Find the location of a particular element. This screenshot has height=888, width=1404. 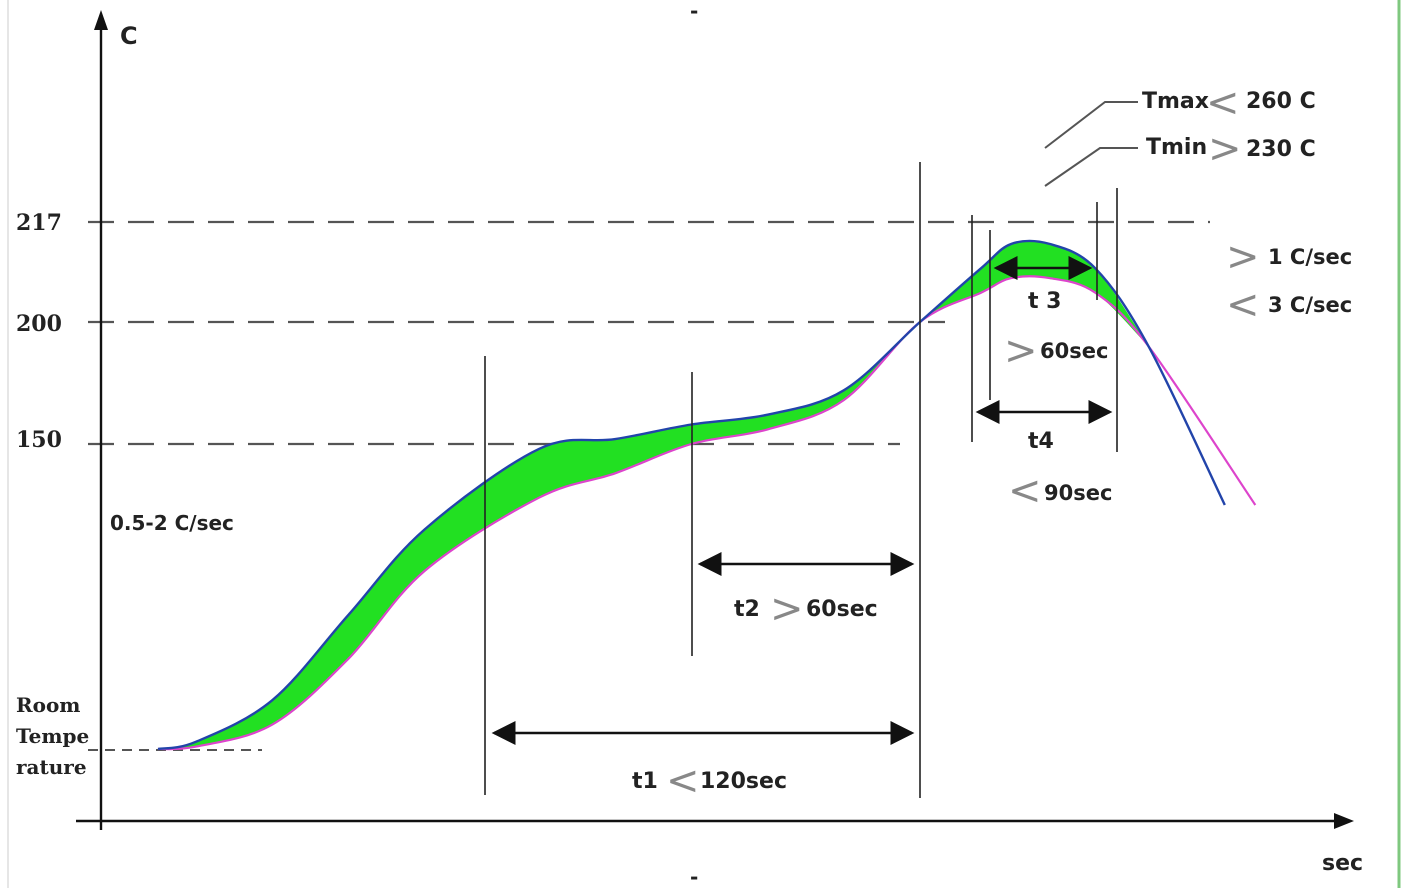

t3-name: t 3 is located at coordinates (1044, 301).